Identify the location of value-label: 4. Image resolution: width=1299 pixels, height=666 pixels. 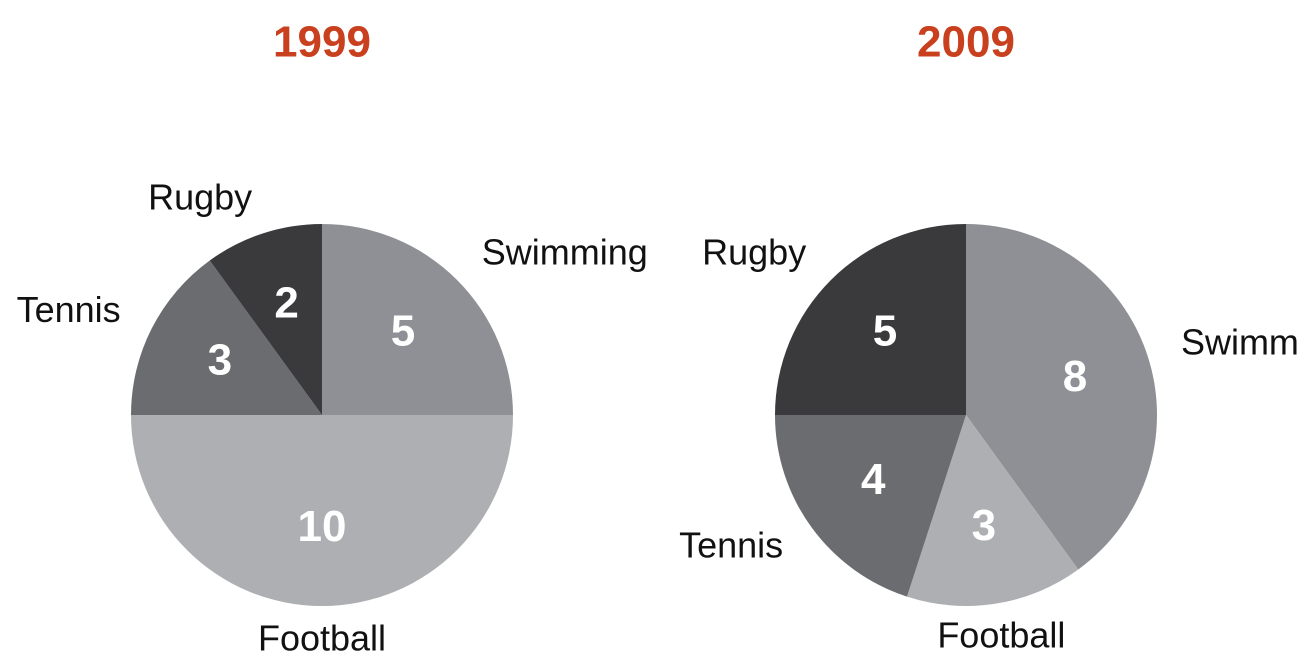
(873, 479).